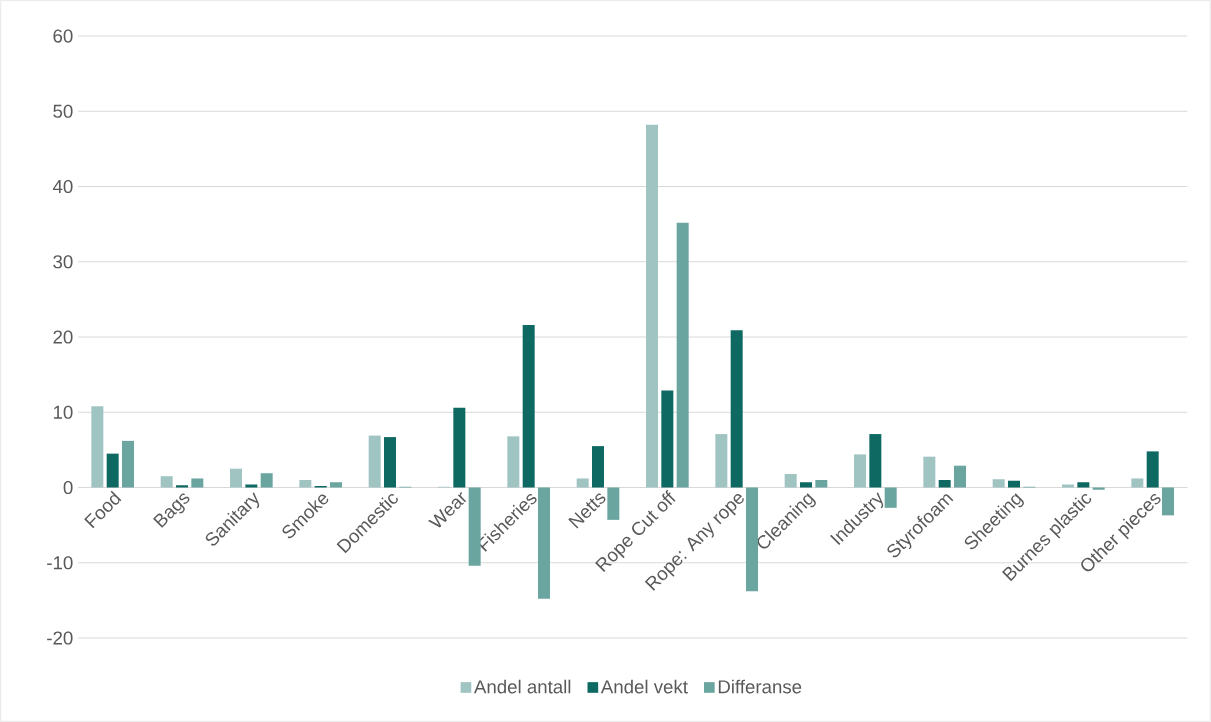  What do you see at coordinates (63, 412) in the screenshot?
I see `y-tick-label: 10` at bounding box center [63, 412].